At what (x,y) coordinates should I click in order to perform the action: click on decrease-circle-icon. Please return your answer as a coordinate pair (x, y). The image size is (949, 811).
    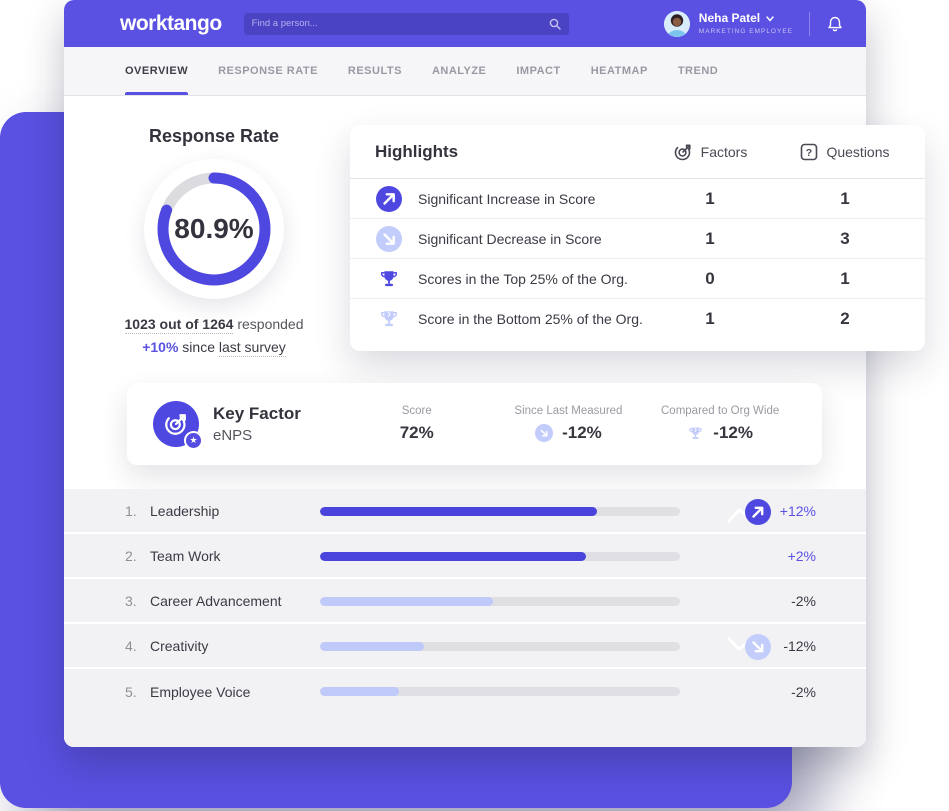
    Looking at the image, I should click on (389, 238).